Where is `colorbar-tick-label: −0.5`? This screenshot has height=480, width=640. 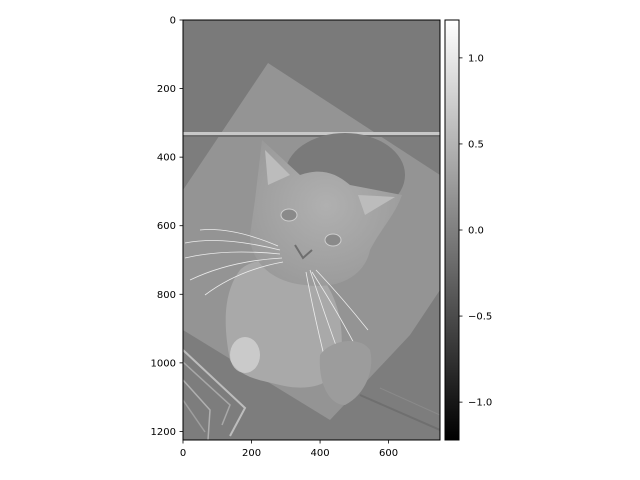
colorbar-tick-label: −0.5 is located at coordinates (480, 317).